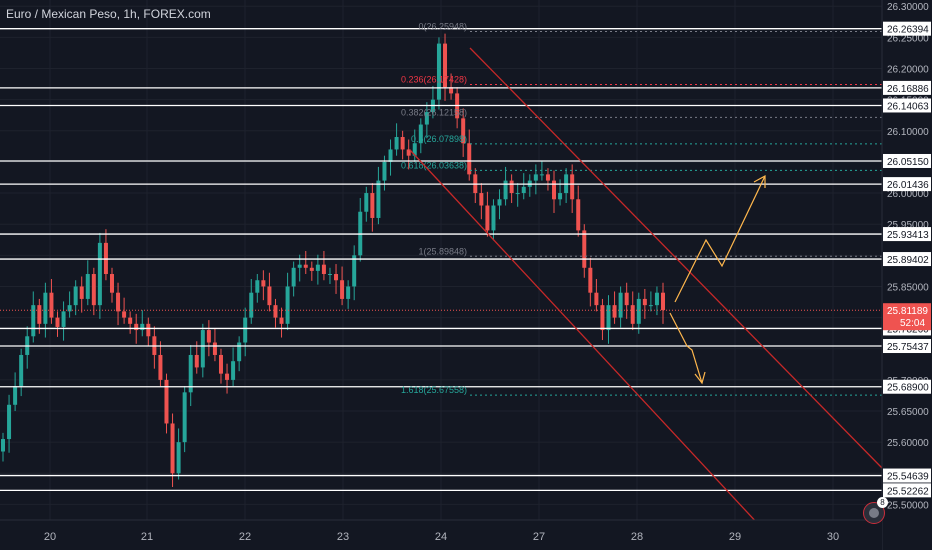 This screenshot has height=550, width=932. Describe the element at coordinates (908, 132) in the screenshot. I see `price-tick-label: 26.10000` at that location.